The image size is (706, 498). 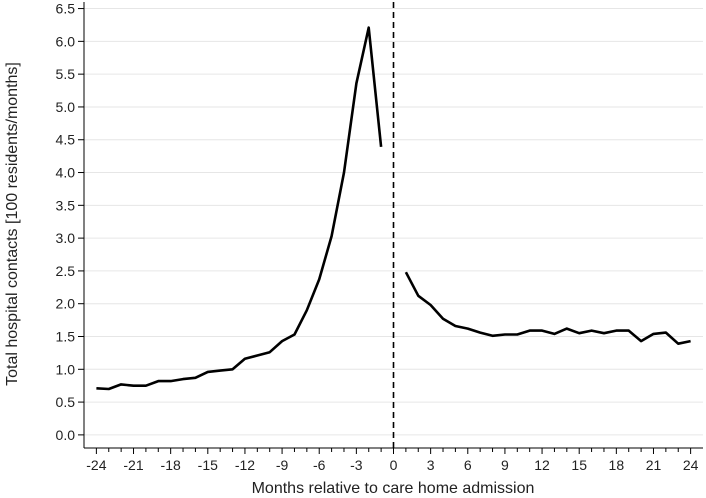 I want to click on x-tick-label: -9, so click(x=282, y=465).